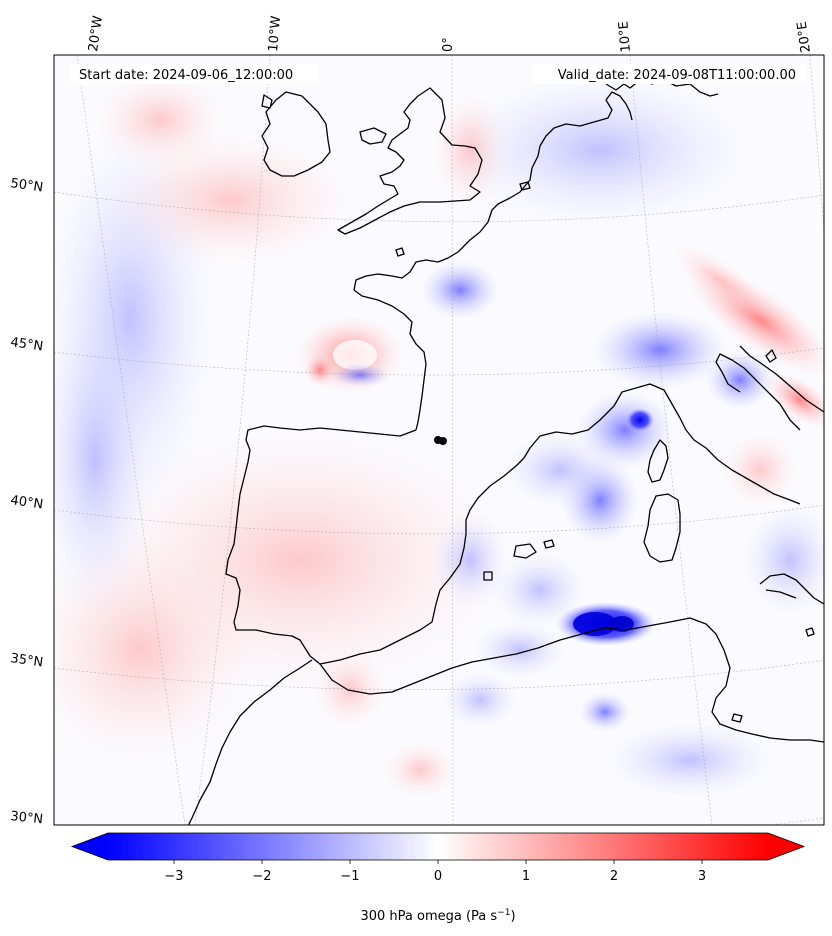  I want to click on colorbar-tick-label: 0, so click(438, 876).